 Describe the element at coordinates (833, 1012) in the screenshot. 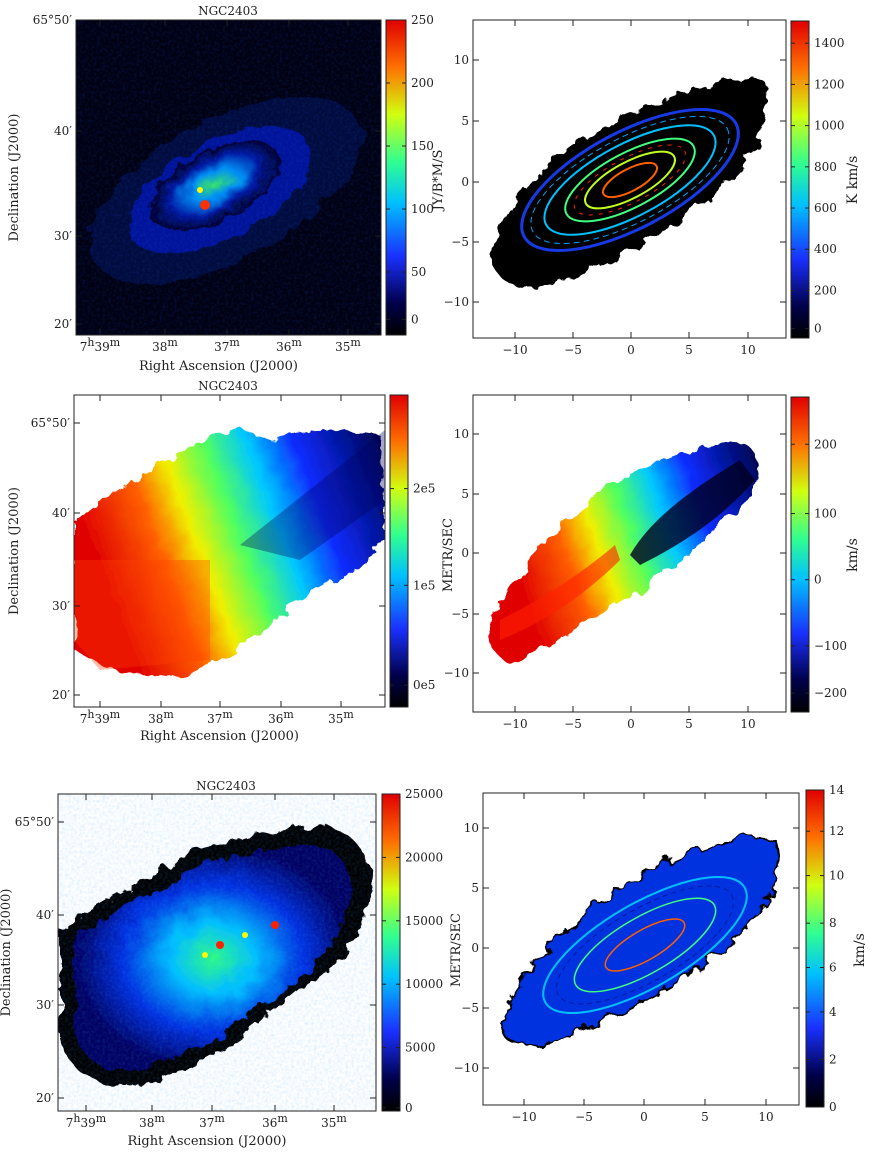

I see `panel-6-cbar-tick-label: 4` at that location.